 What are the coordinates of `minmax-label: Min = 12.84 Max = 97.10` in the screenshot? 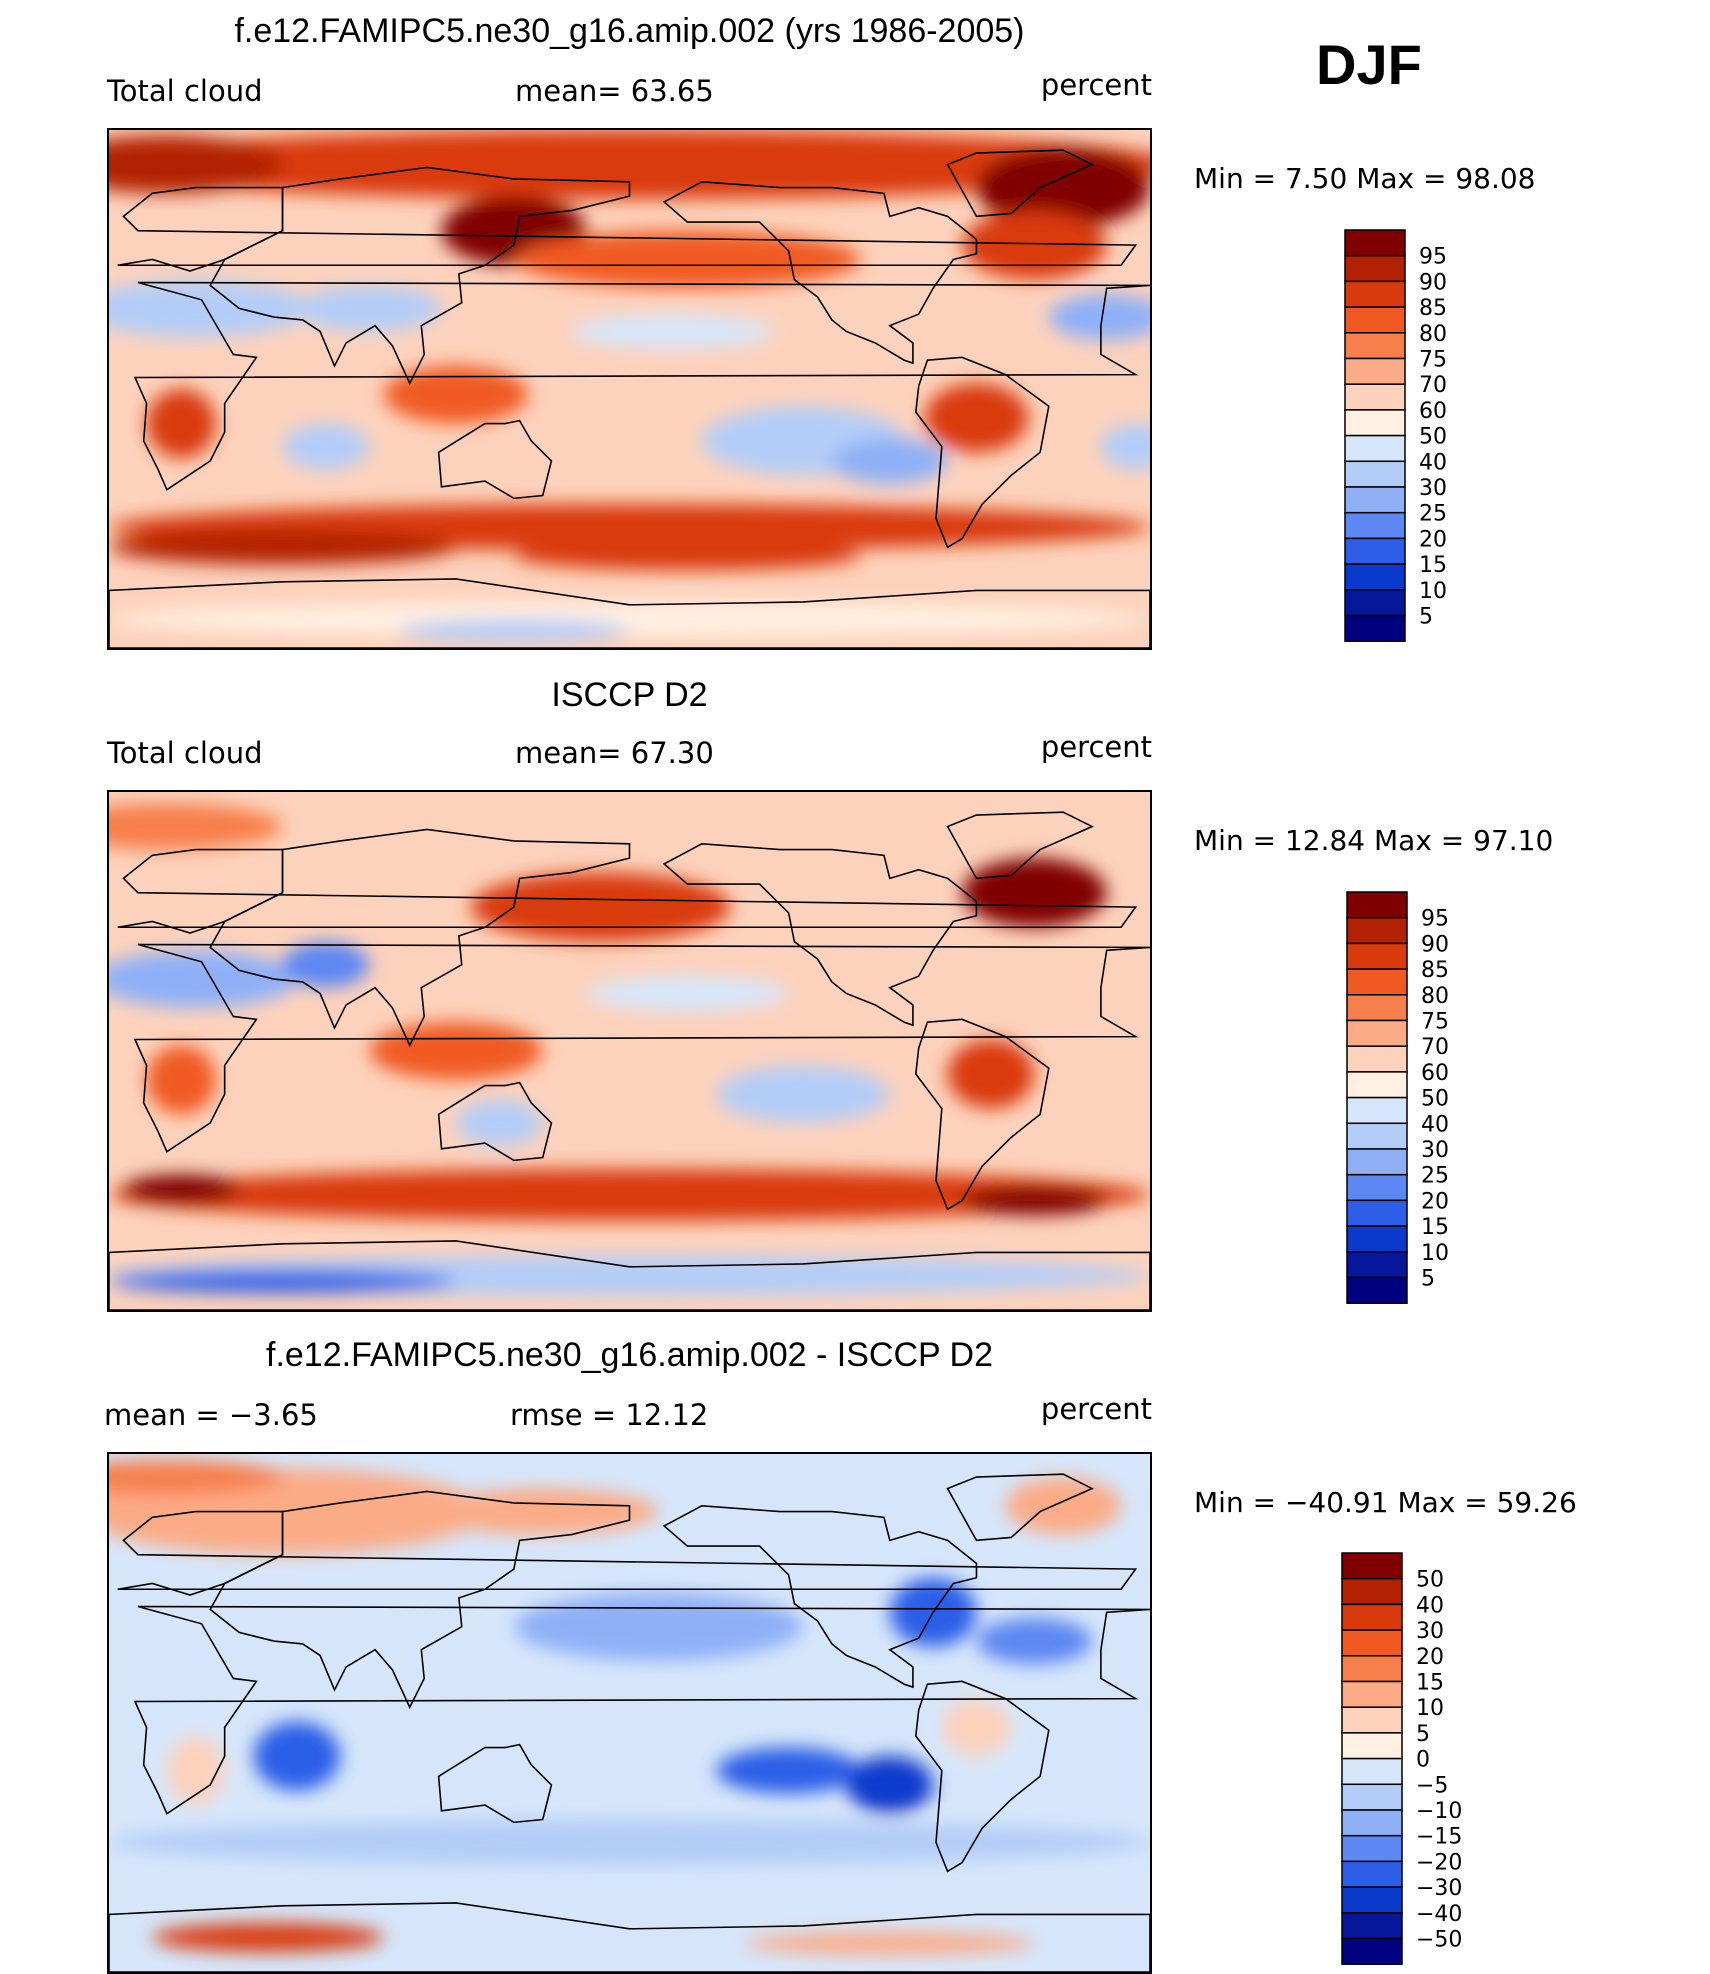 It's located at (1374, 840).